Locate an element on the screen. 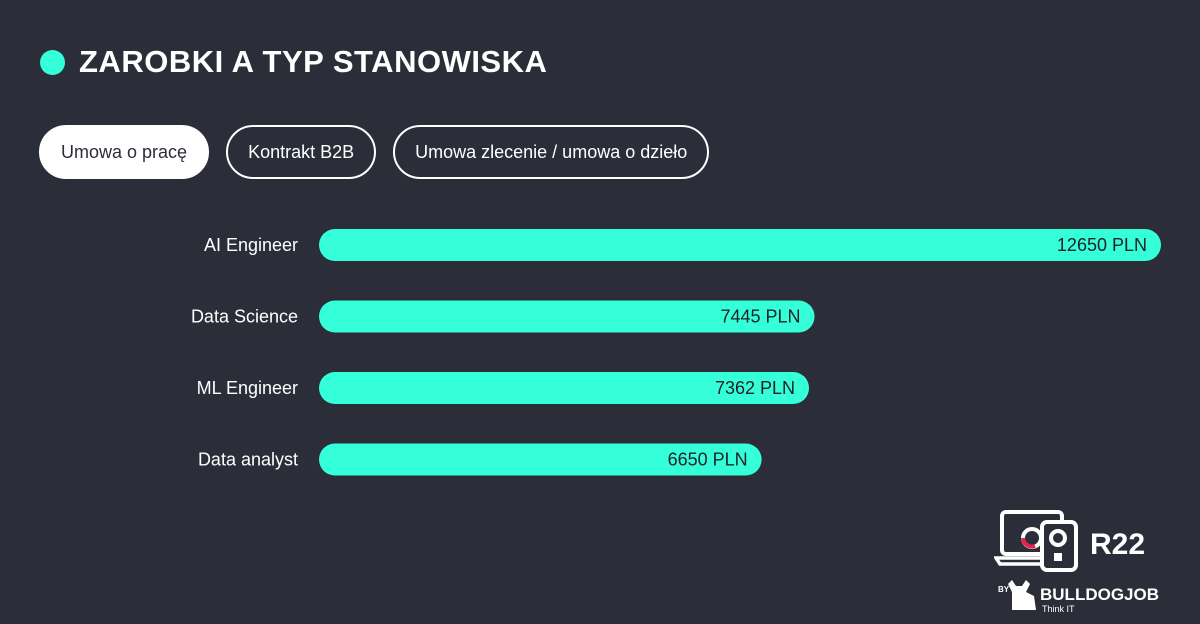 The width and height of the screenshot is (1200, 624). bar-ml-engineer is located at coordinates (564, 388).